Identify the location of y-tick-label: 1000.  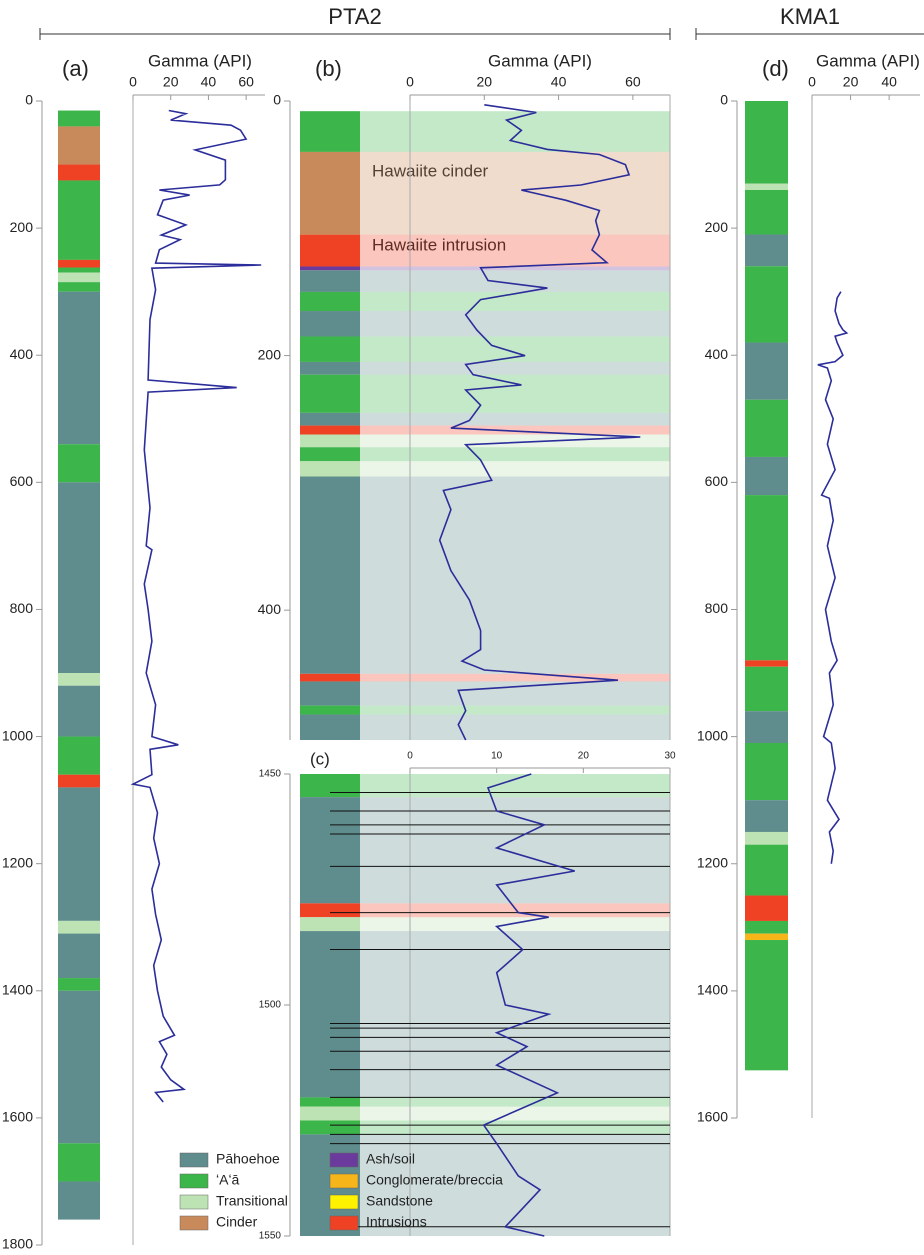
(17, 735).